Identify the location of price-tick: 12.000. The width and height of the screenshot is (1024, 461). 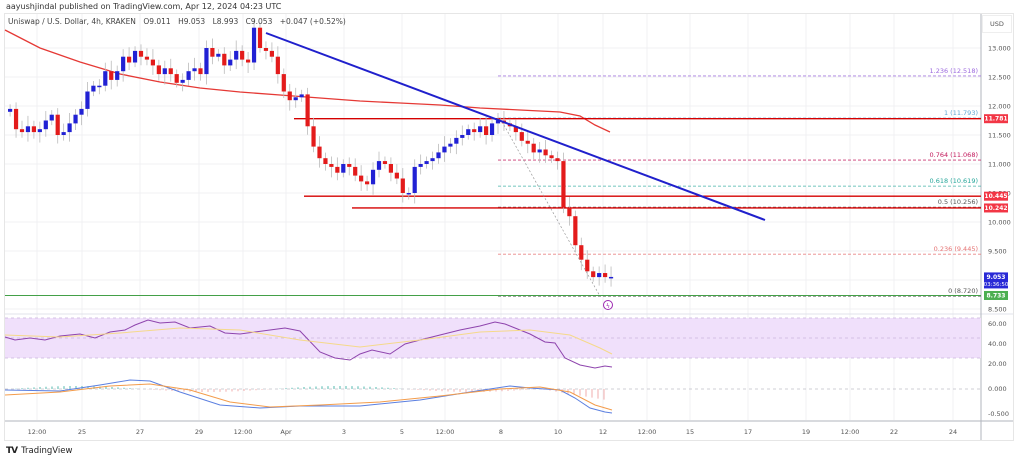
(999, 107).